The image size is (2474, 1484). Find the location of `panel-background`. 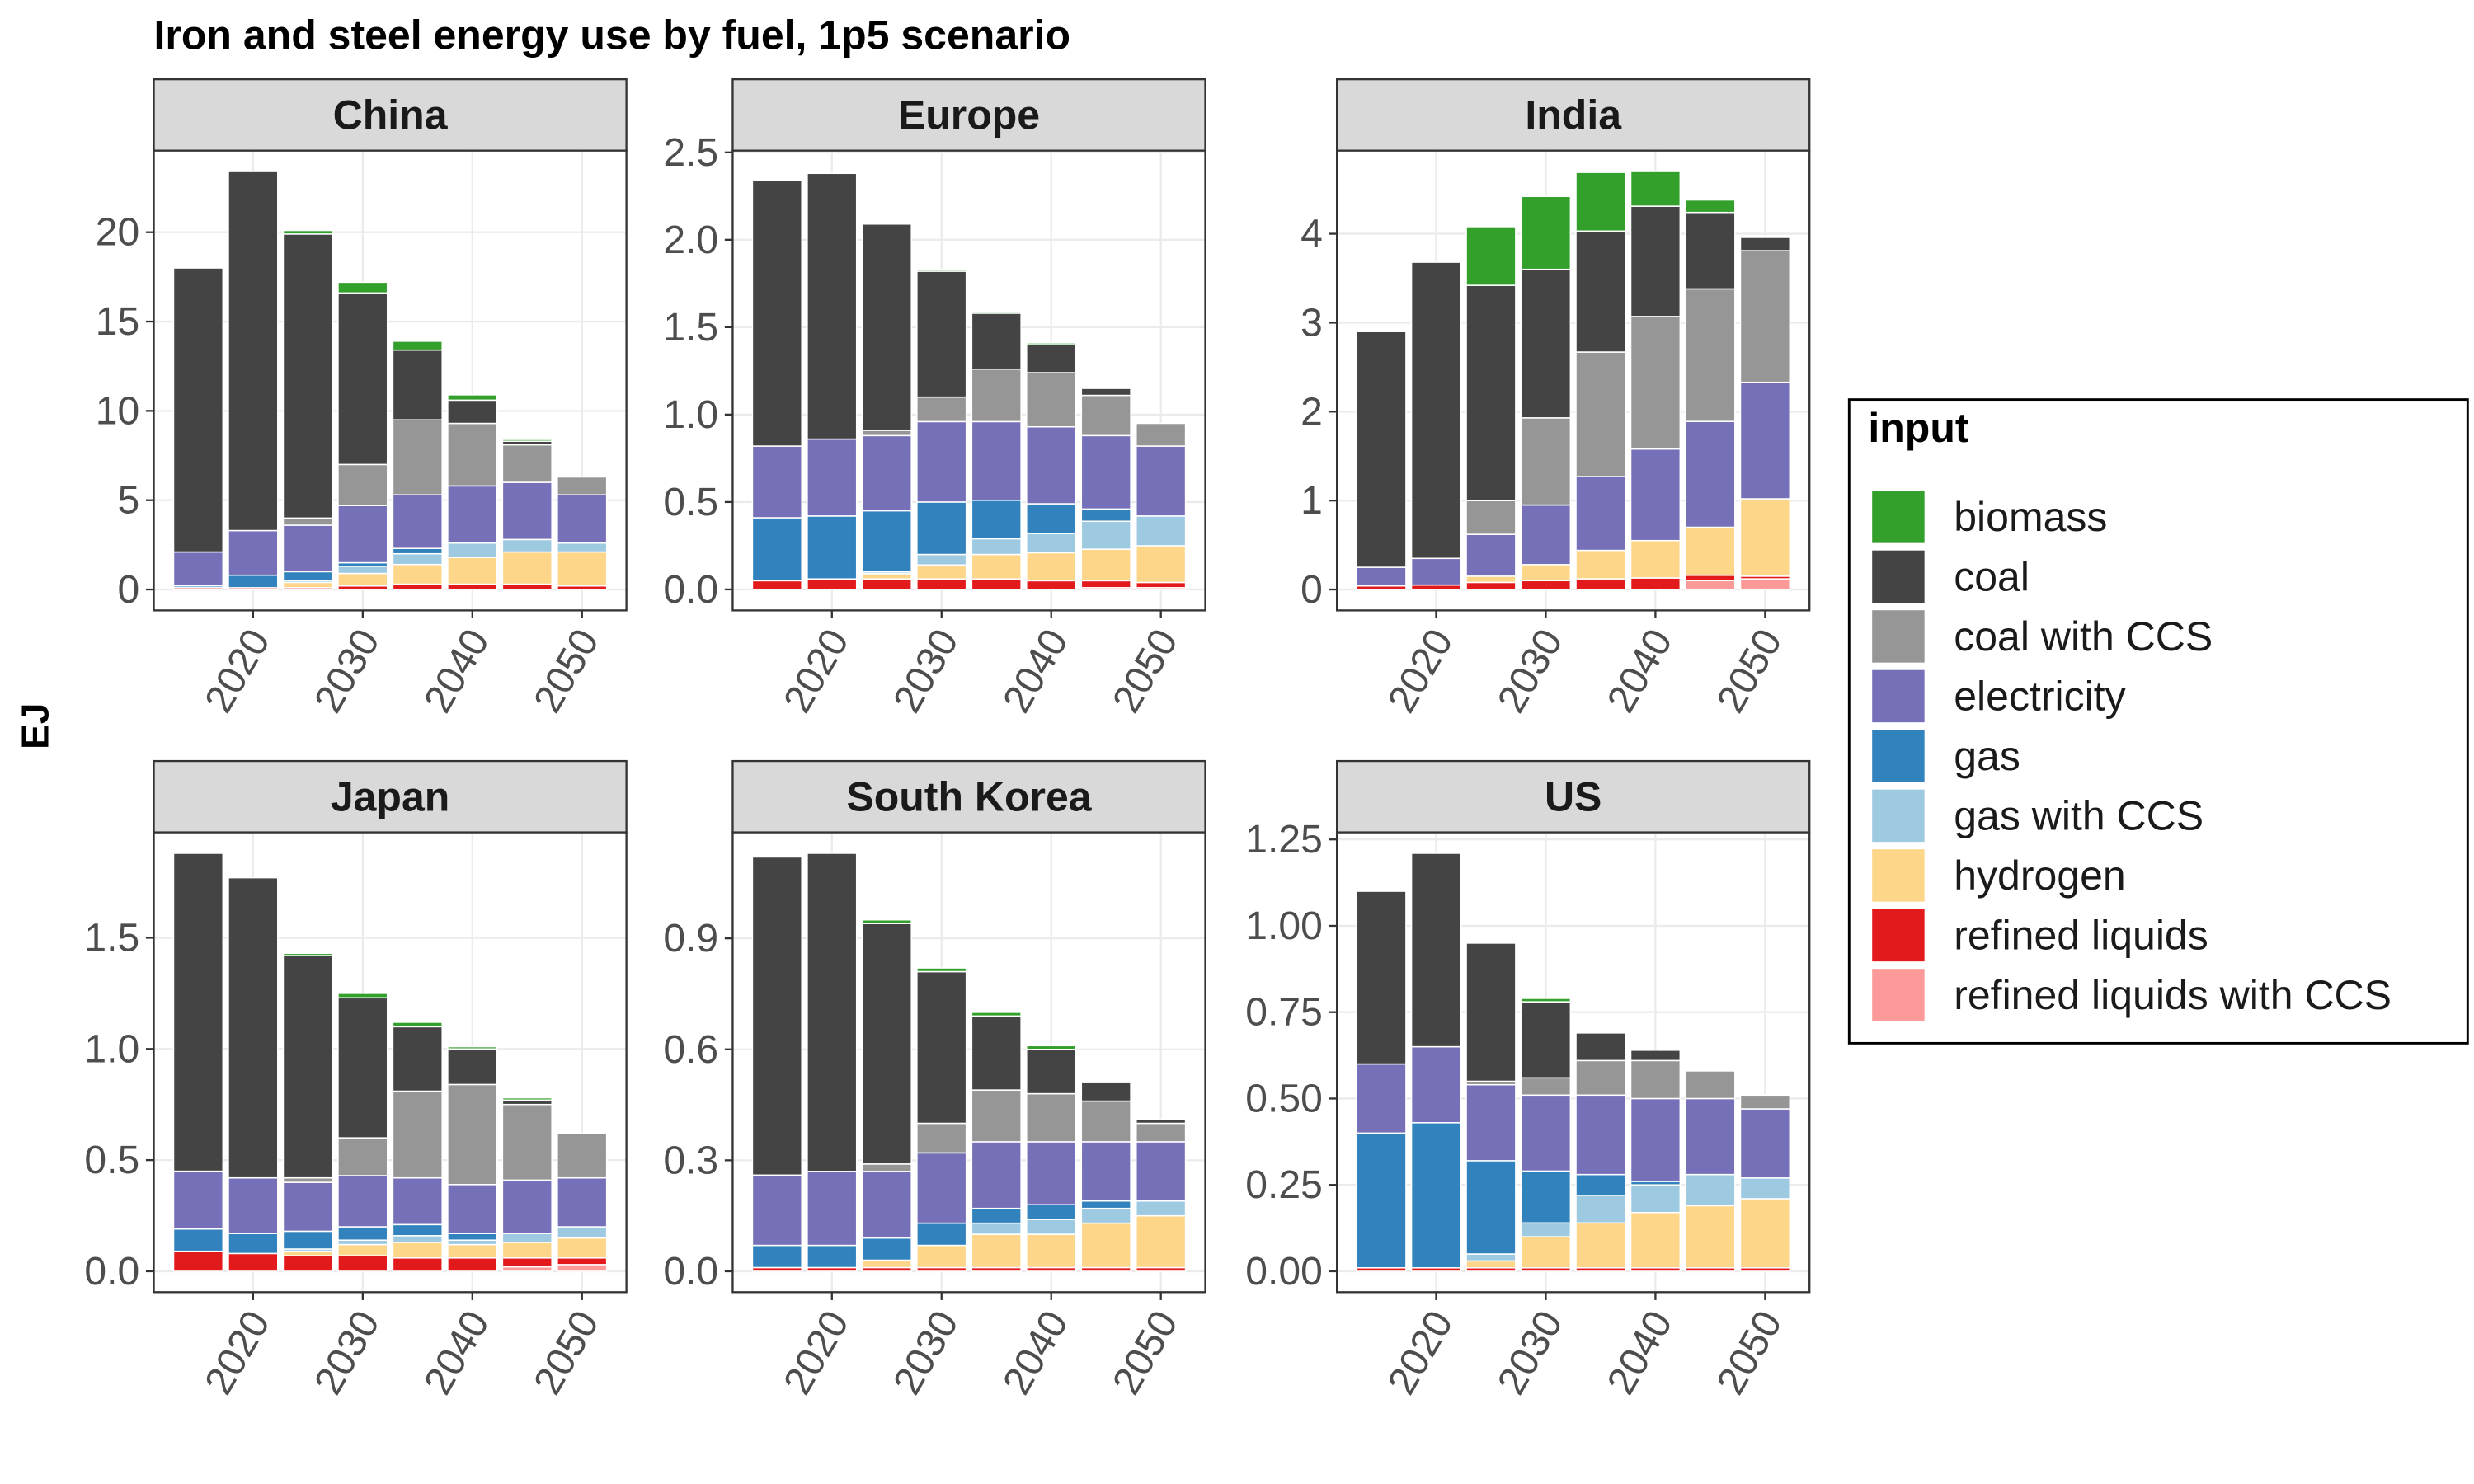

panel-background is located at coordinates (969, 1062).